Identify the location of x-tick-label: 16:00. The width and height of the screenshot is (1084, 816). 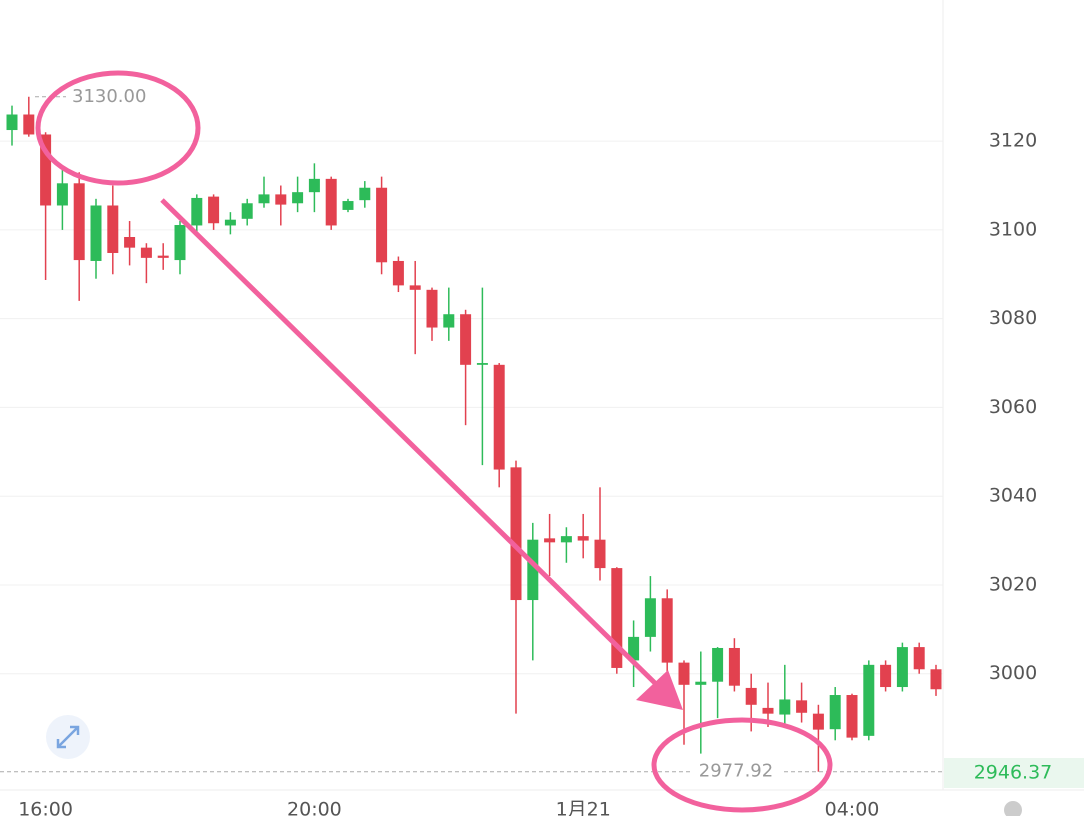
(45, 807).